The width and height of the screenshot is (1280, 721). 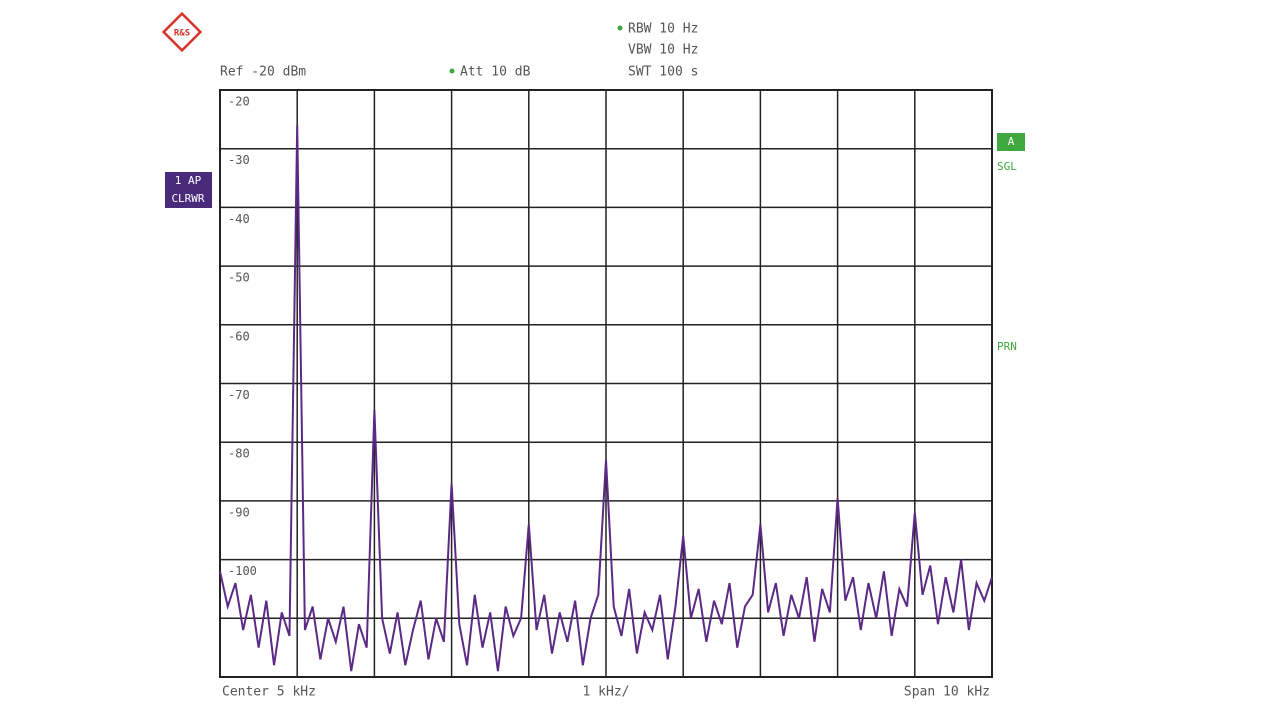 I want to click on logo-text: R&S, so click(x=182, y=34).